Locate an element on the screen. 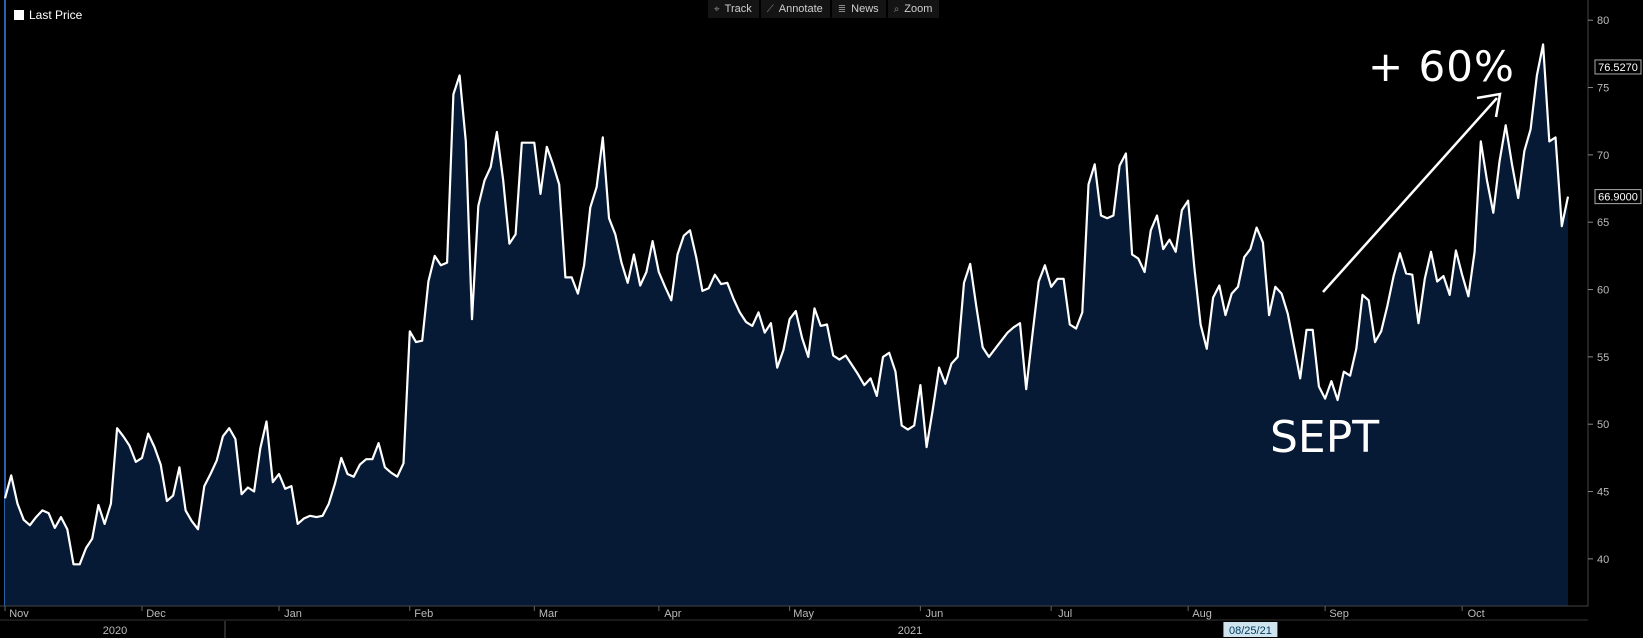 The height and width of the screenshot is (638, 1643). month-annotation: SEPT is located at coordinates (1325, 437).